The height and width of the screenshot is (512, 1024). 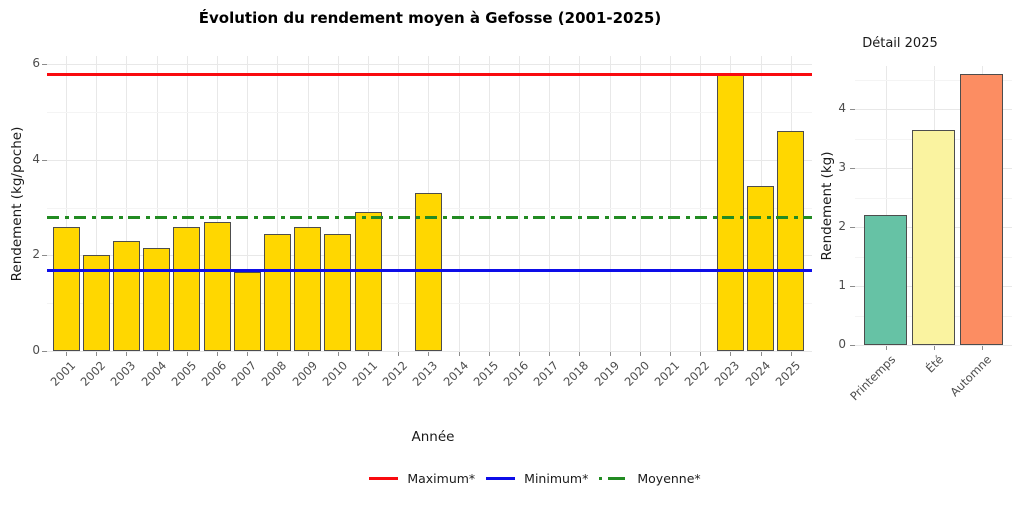 What do you see at coordinates (278, 203) in the screenshot?
I see `main-v-gridline-2008` at bounding box center [278, 203].